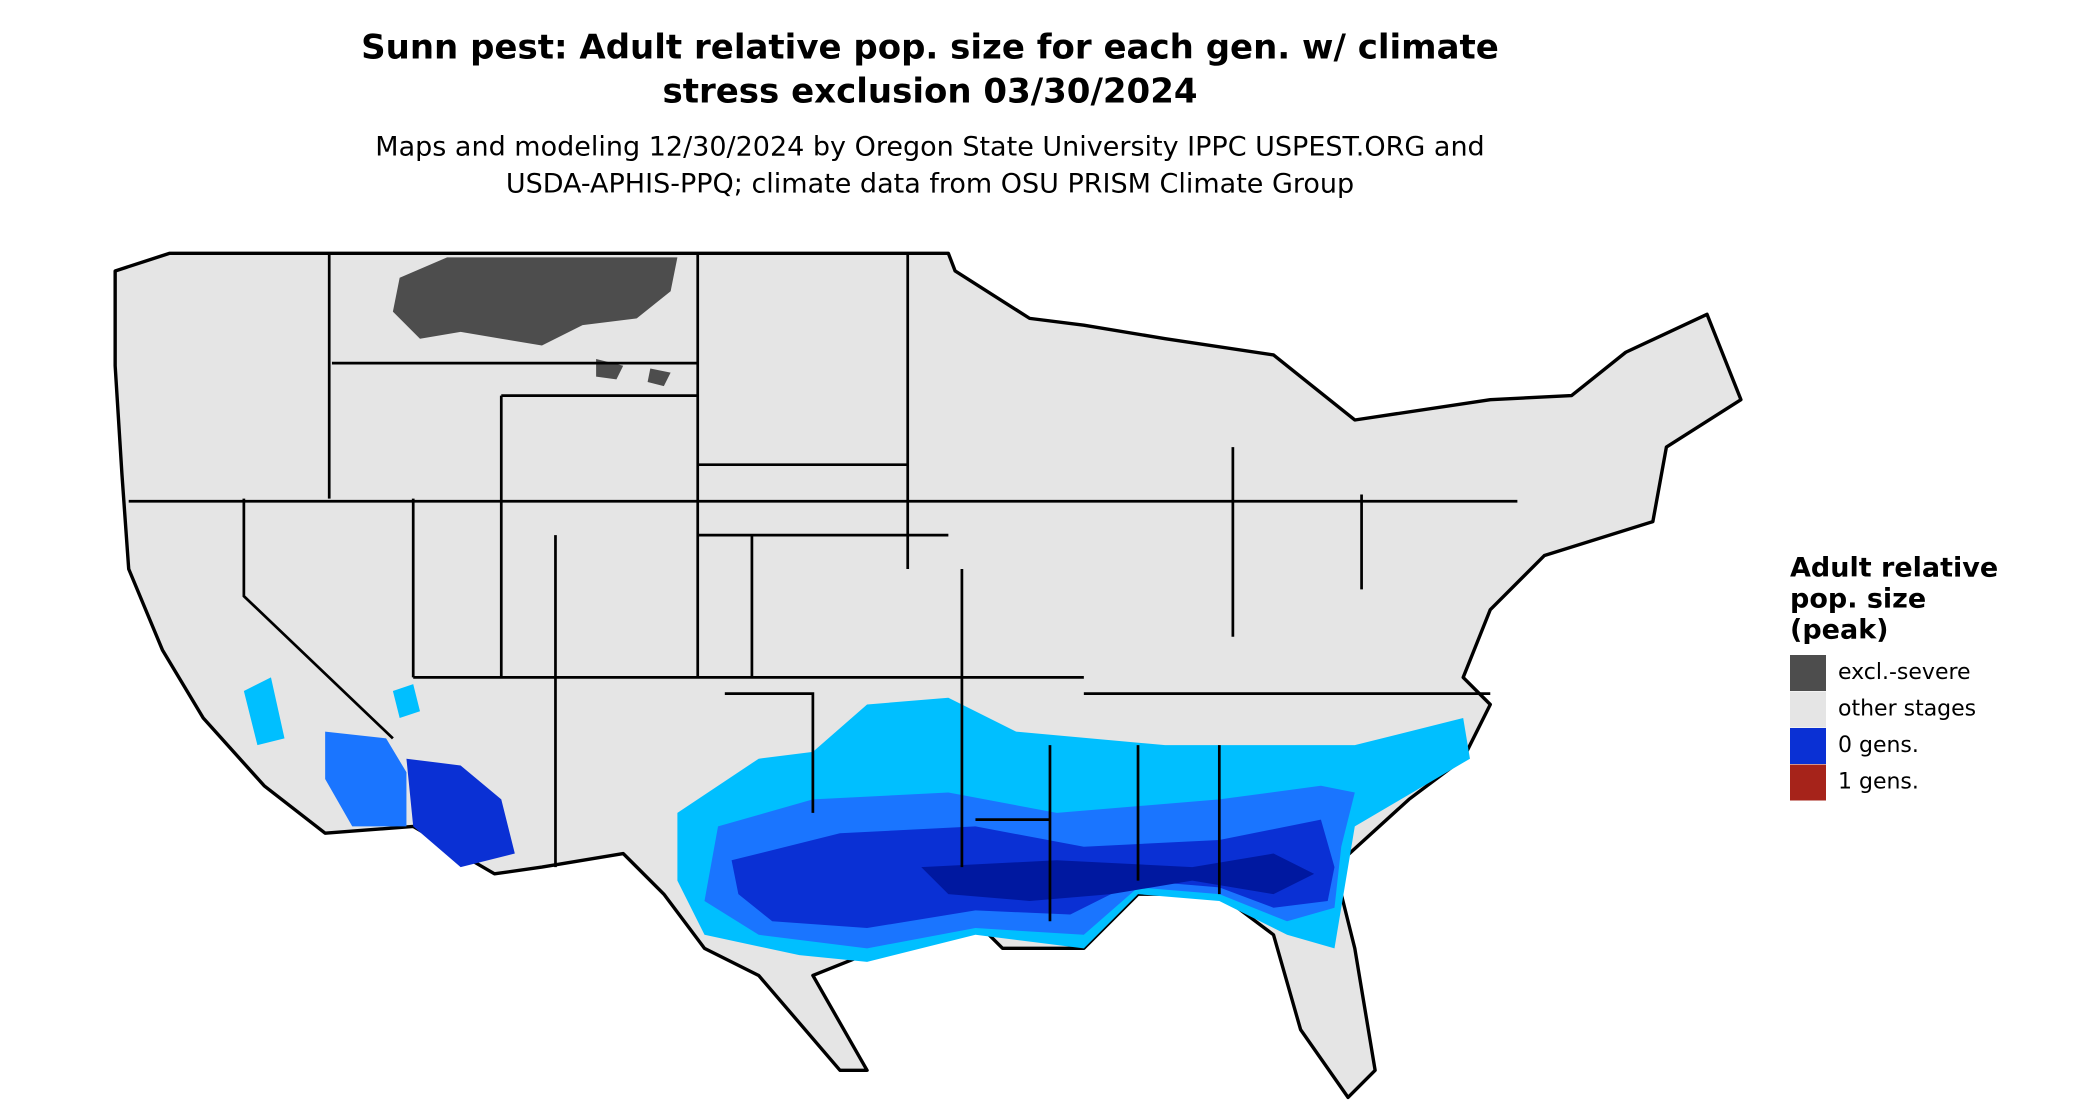 The image size is (2100, 1116). Describe the element at coordinates (535, 322) in the screenshot. I see `excl-severe-area` at that location.